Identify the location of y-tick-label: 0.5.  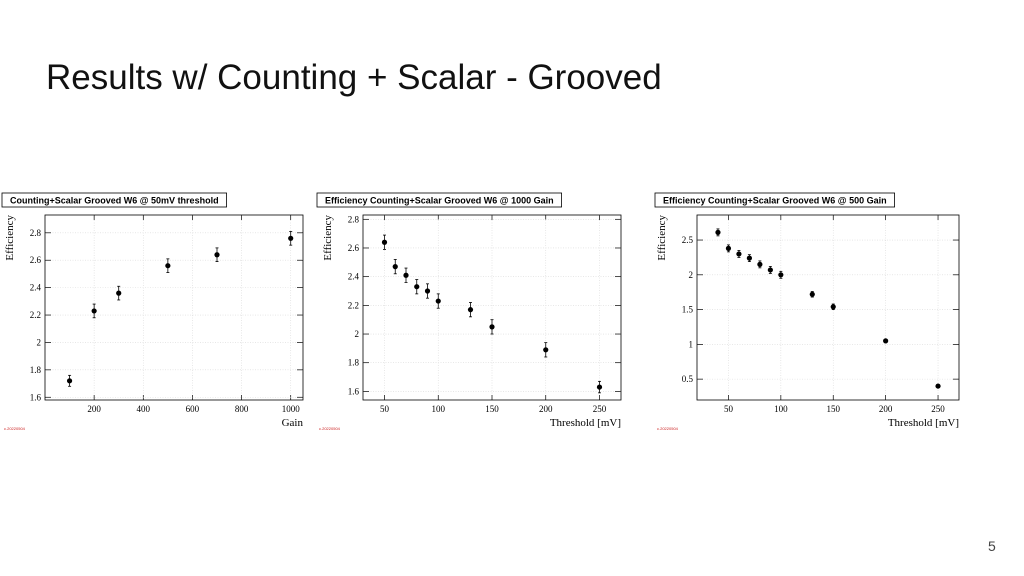
(688, 379).